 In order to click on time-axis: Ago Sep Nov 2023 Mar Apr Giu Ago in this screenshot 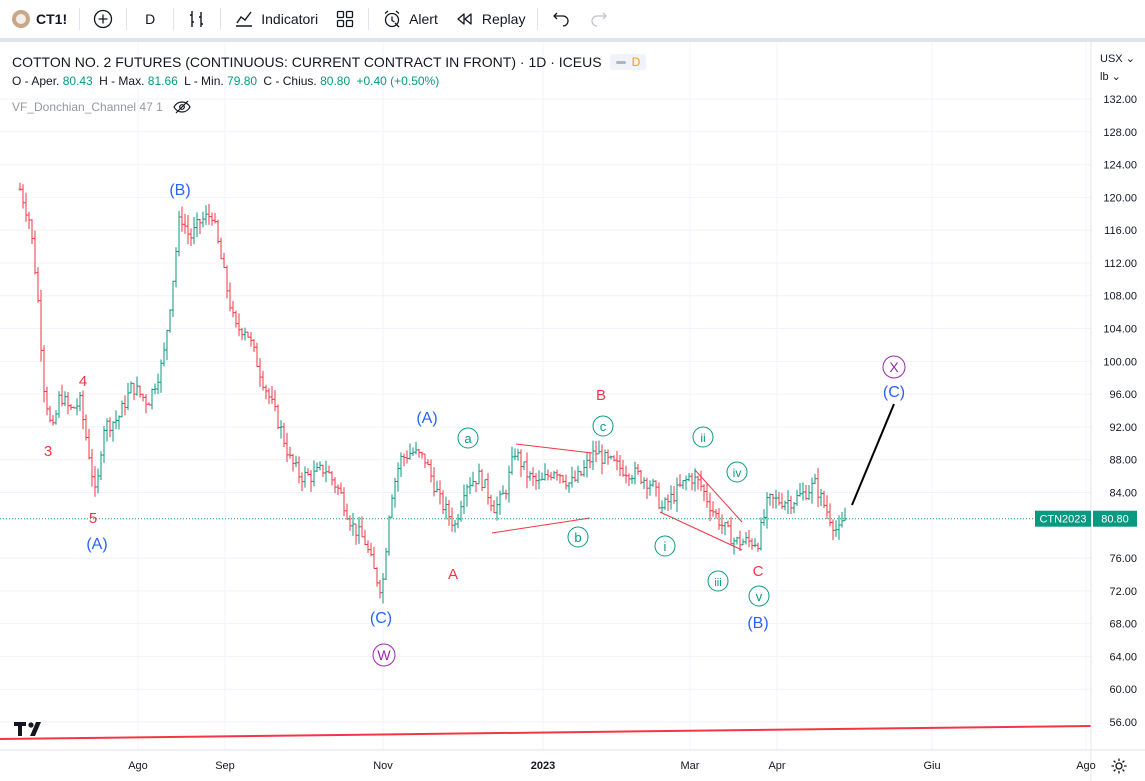, I will do `click(572, 760)`.